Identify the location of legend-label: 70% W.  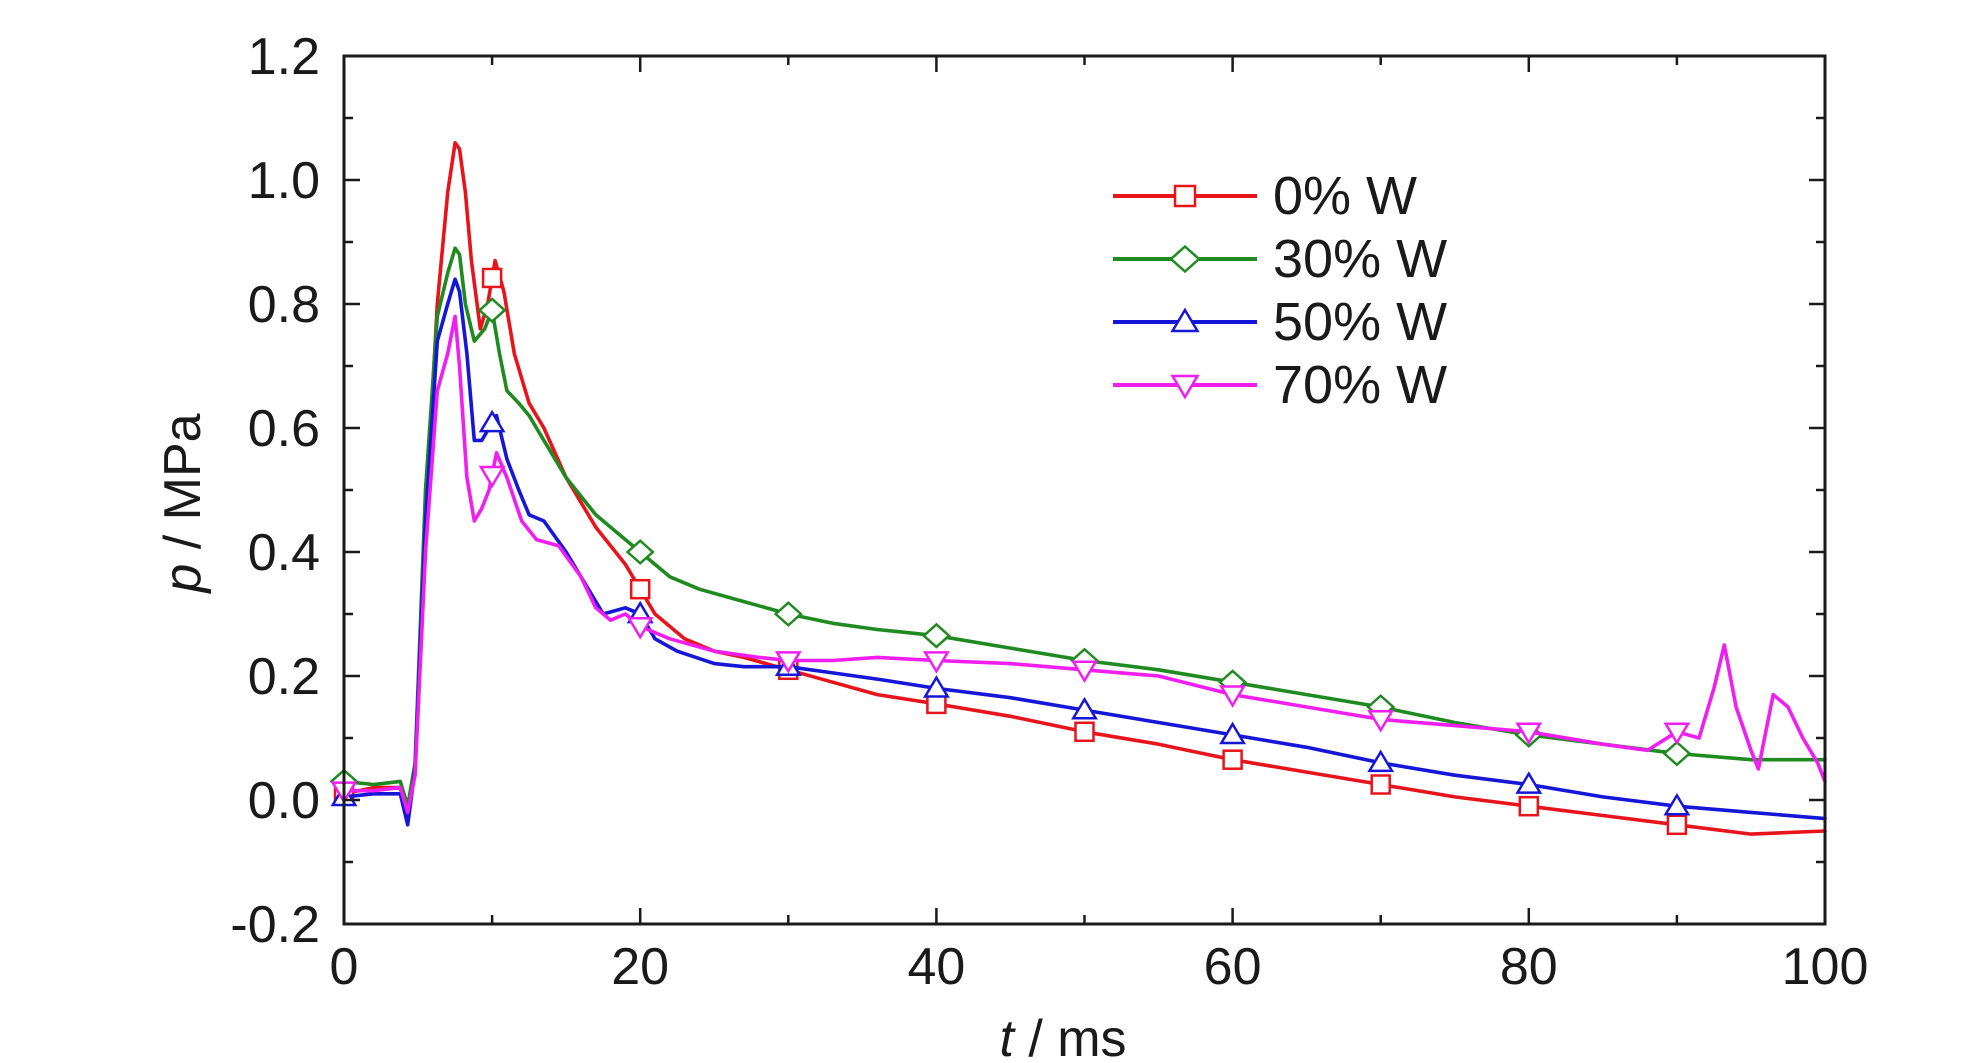
(1360, 385).